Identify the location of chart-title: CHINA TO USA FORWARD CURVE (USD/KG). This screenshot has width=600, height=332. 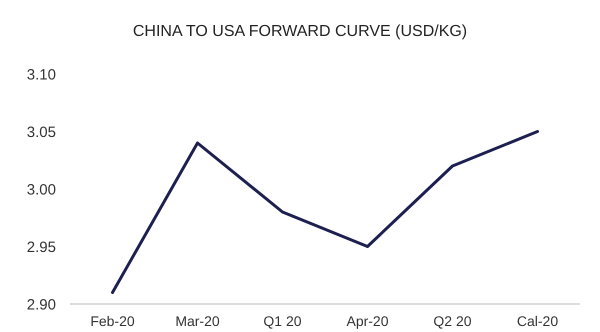
(300, 31).